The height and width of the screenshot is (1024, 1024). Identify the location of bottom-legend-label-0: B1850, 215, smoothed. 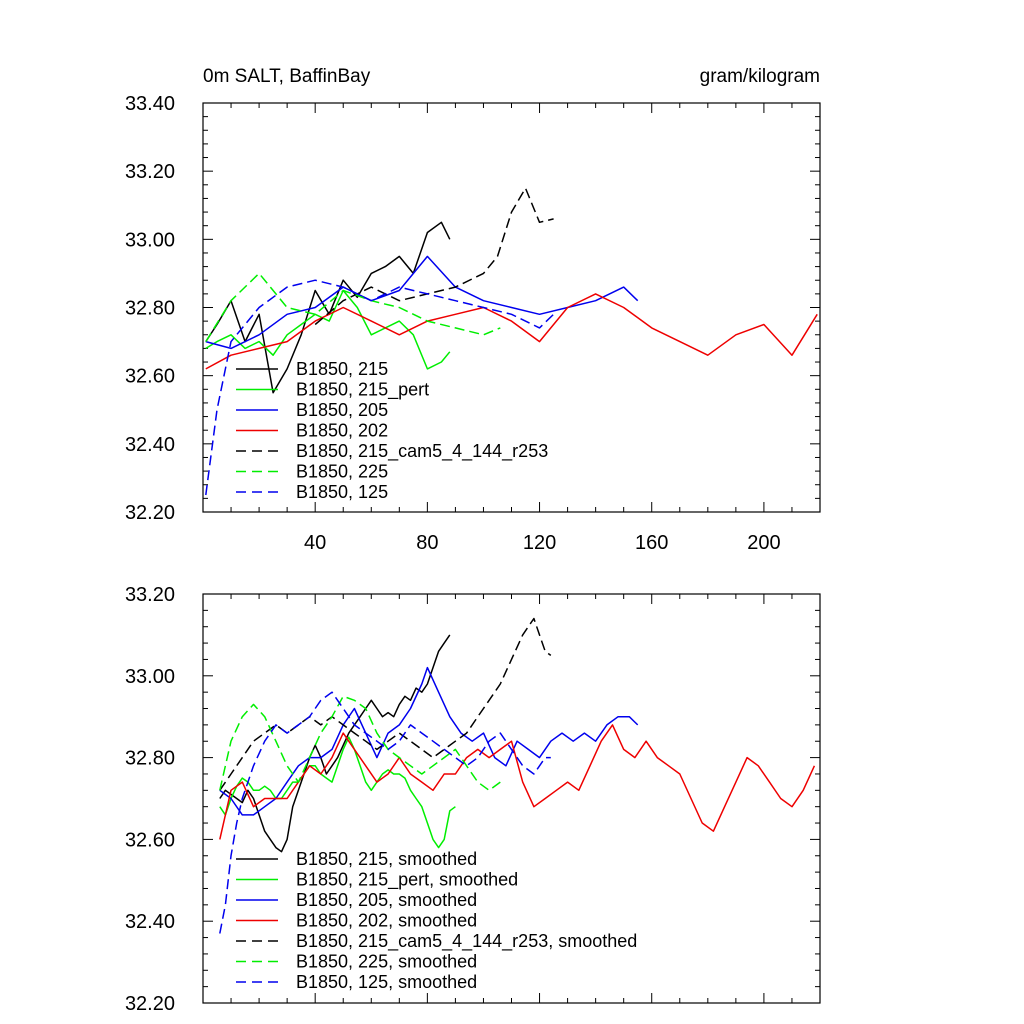
(386, 859).